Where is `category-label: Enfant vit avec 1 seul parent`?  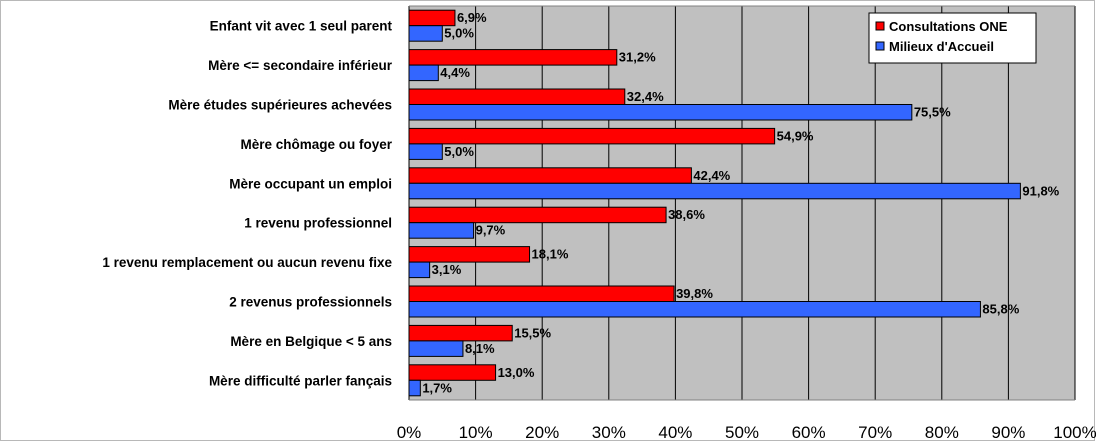
category-label: Enfant vit avec 1 seul parent is located at coordinates (301, 26).